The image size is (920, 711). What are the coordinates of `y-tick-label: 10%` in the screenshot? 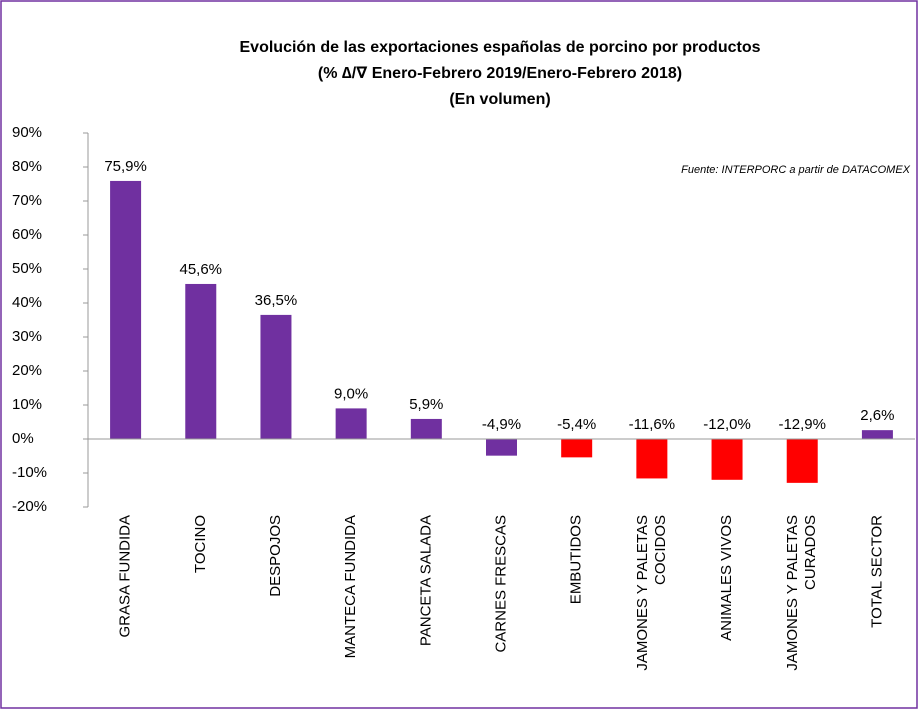 It's located at (27, 404).